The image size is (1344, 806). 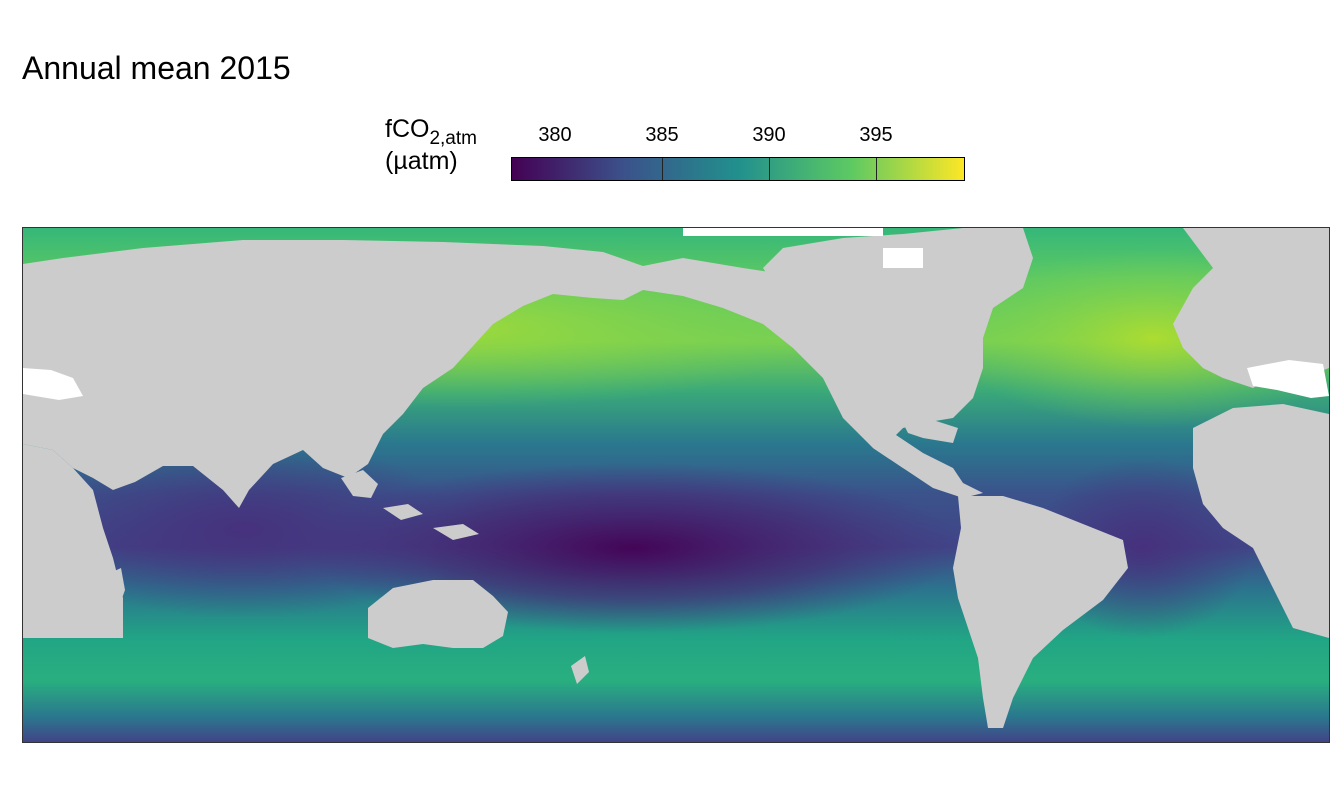 I want to click on west-africa-landmass, so click(x=1261, y=521).